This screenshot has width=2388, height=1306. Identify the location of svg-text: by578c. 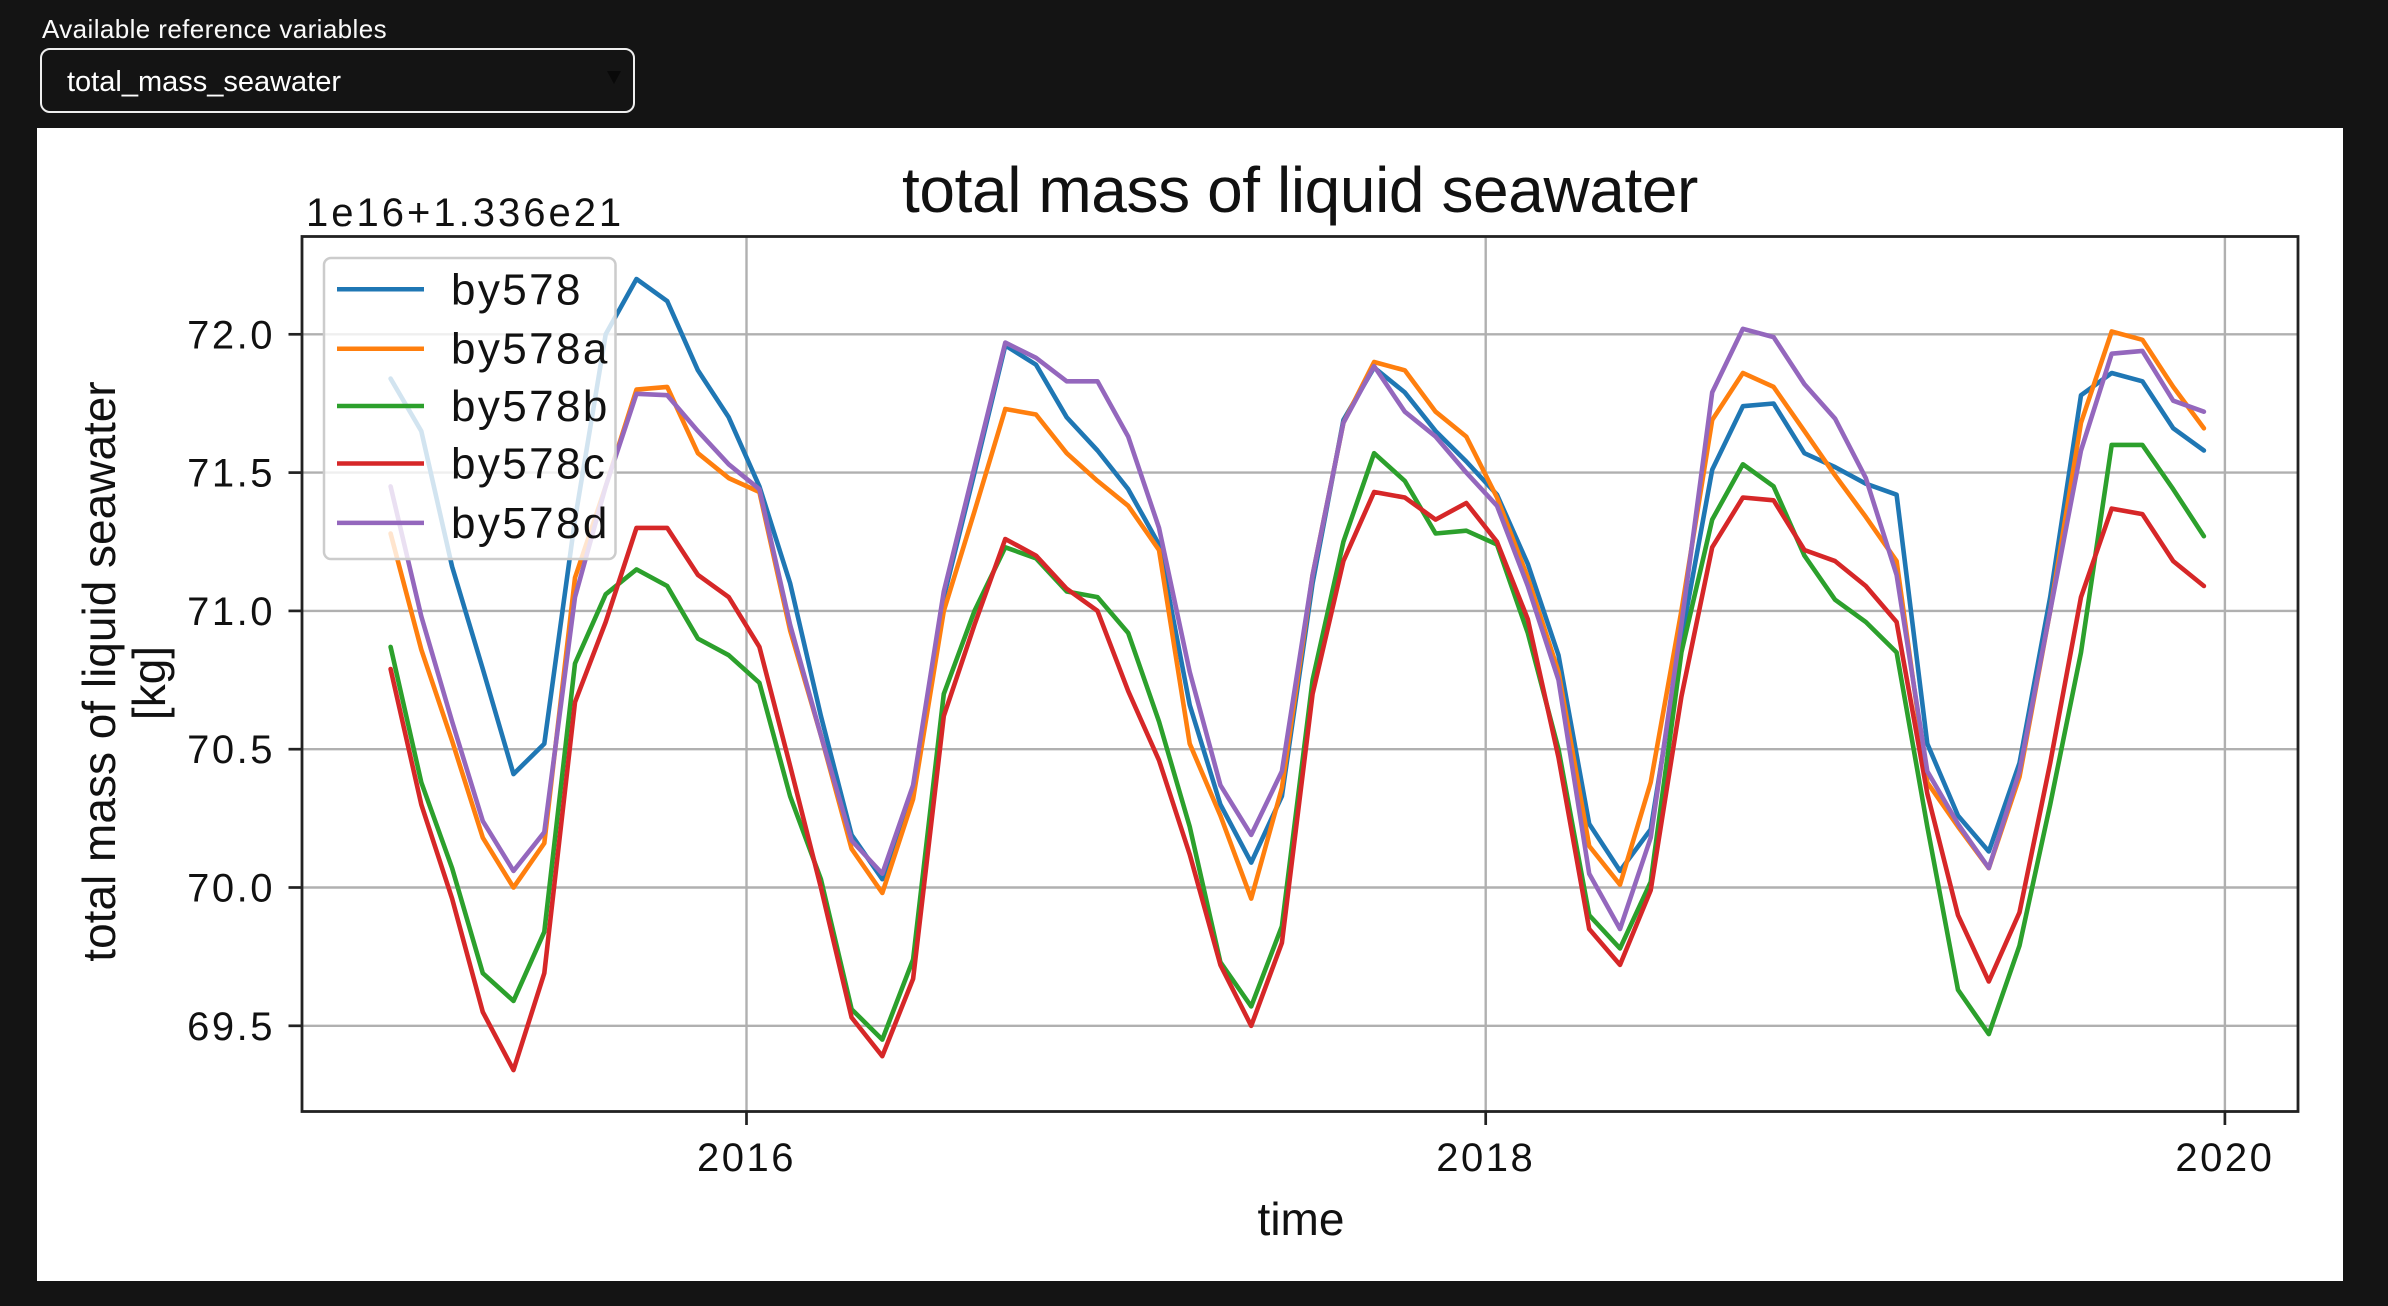
(529, 464).